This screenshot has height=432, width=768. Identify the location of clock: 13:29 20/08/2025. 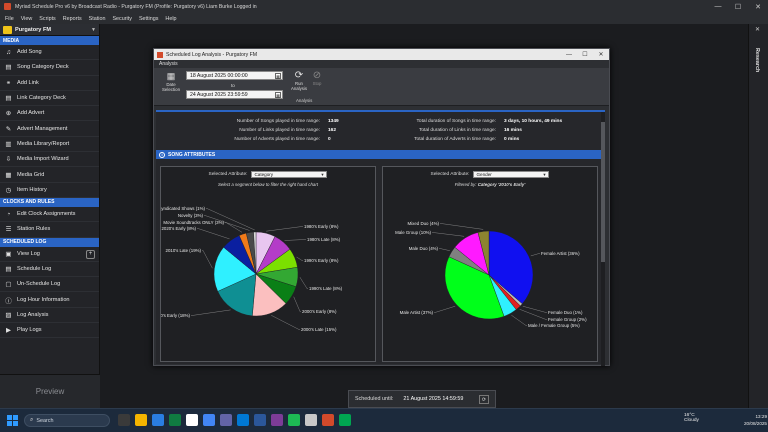
(755, 420).